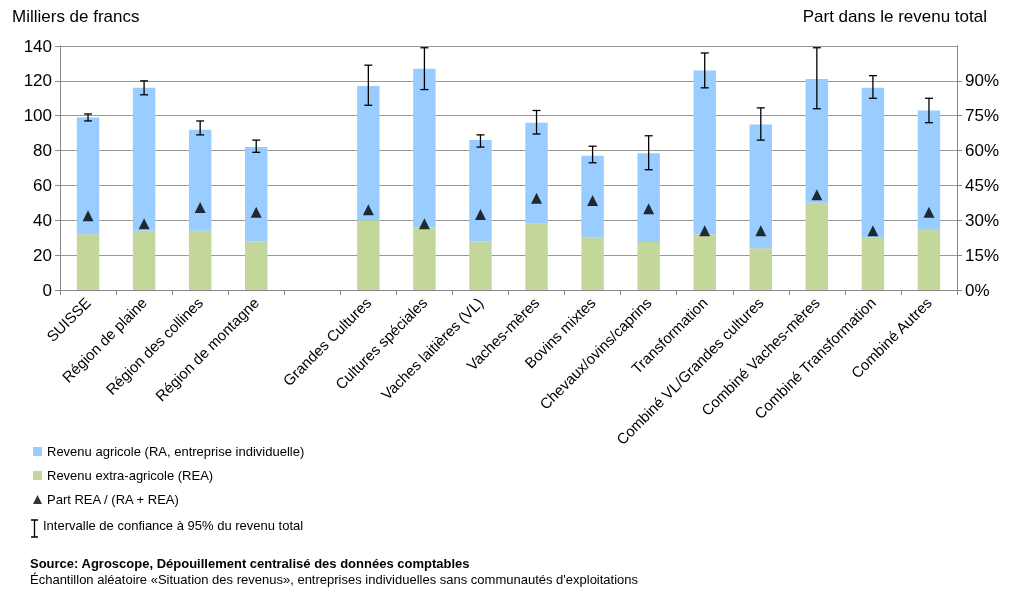 The height and width of the screenshot is (591, 1015). What do you see at coordinates (37, 81) in the screenshot?
I see `y-tick-label: 120` at bounding box center [37, 81].